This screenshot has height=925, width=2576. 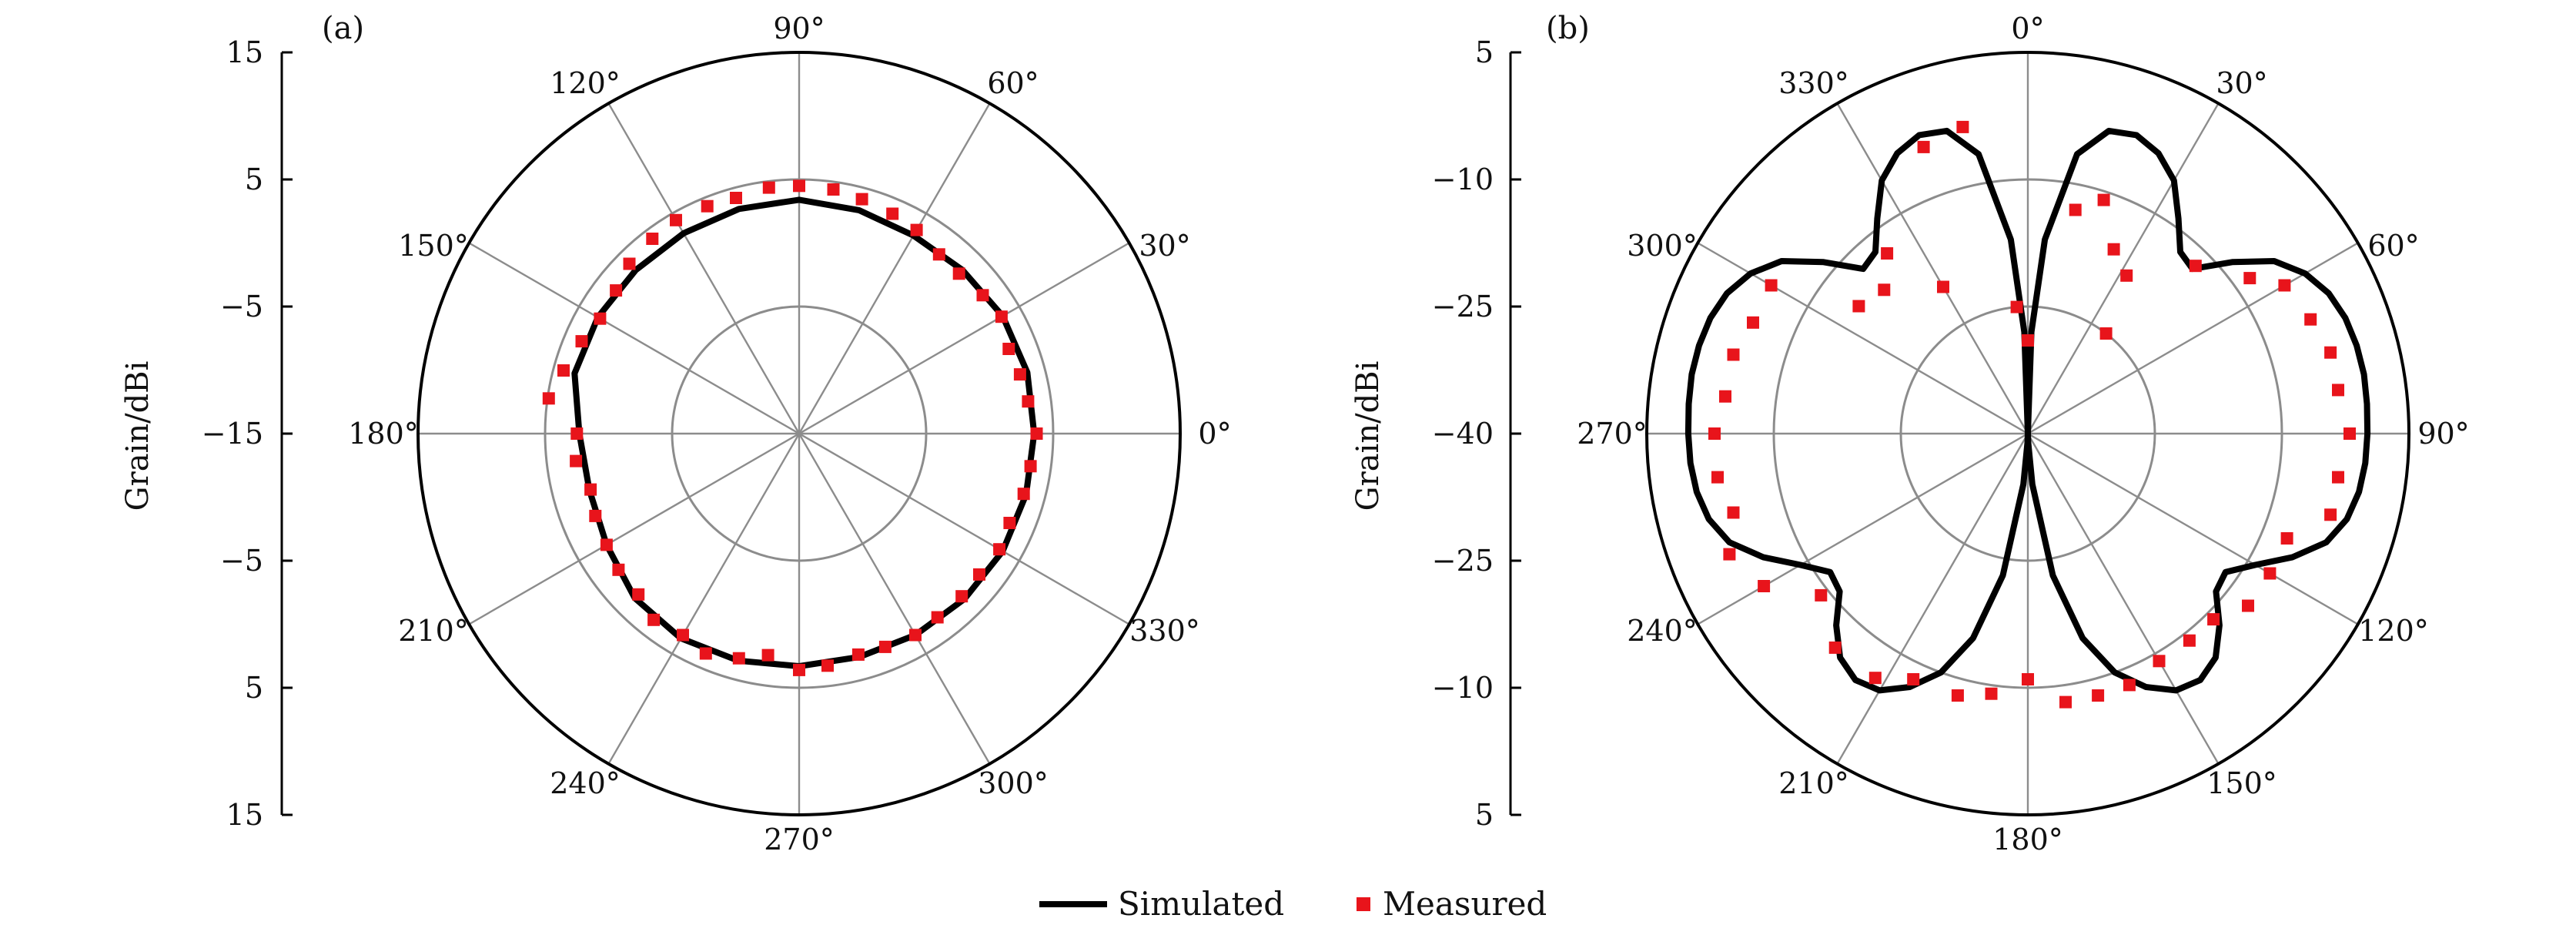 What do you see at coordinates (241, 561) in the screenshot?
I see `y-tick-label: −5` at bounding box center [241, 561].